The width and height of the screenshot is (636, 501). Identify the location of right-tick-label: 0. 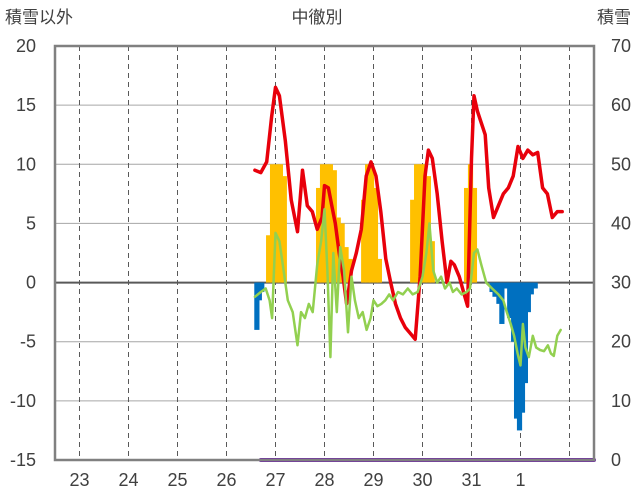
(616, 460).